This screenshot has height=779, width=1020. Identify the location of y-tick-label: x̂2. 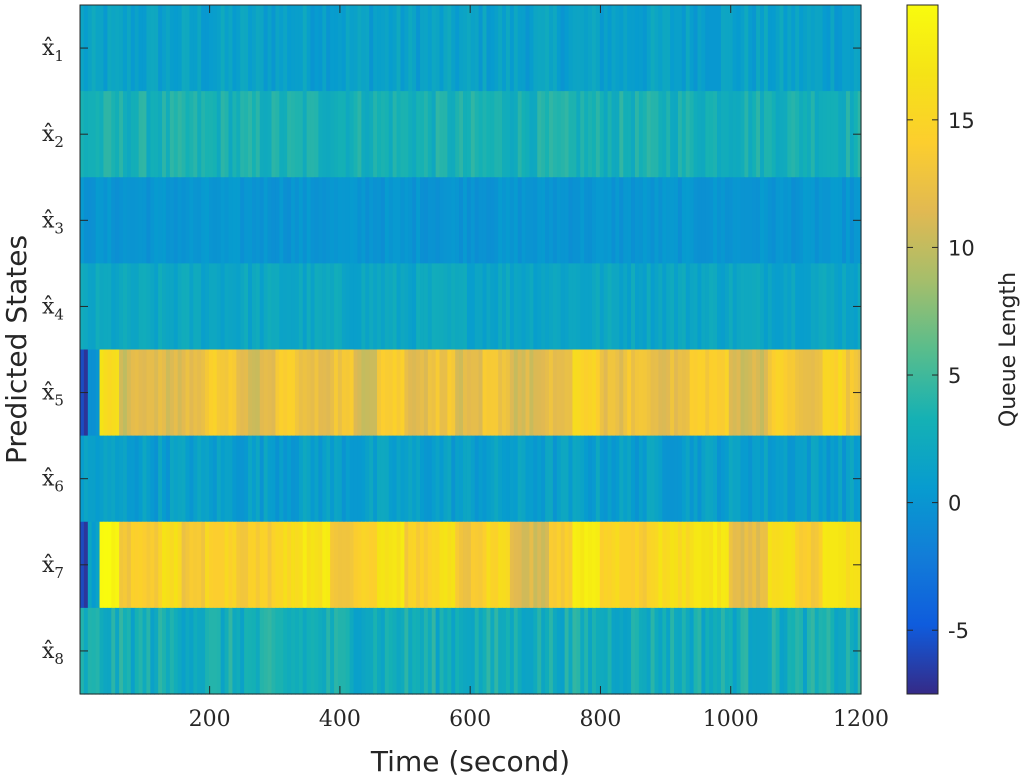
(53, 136).